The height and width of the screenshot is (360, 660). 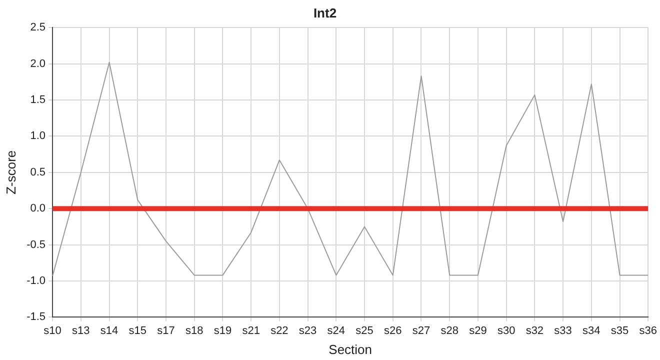 What do you see at coordinates (36, 244) in the screenshot?
I see `y-tick-label: -0.5` at bounding box center [36, 244].